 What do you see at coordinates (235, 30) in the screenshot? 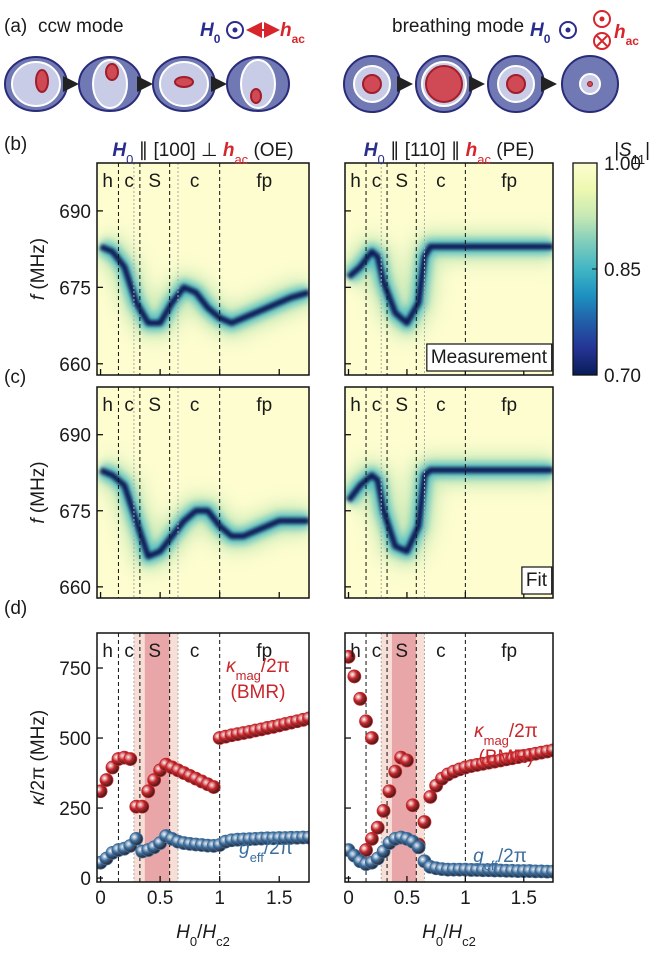
I see `field-symbol` at bounding box center [235, 30].